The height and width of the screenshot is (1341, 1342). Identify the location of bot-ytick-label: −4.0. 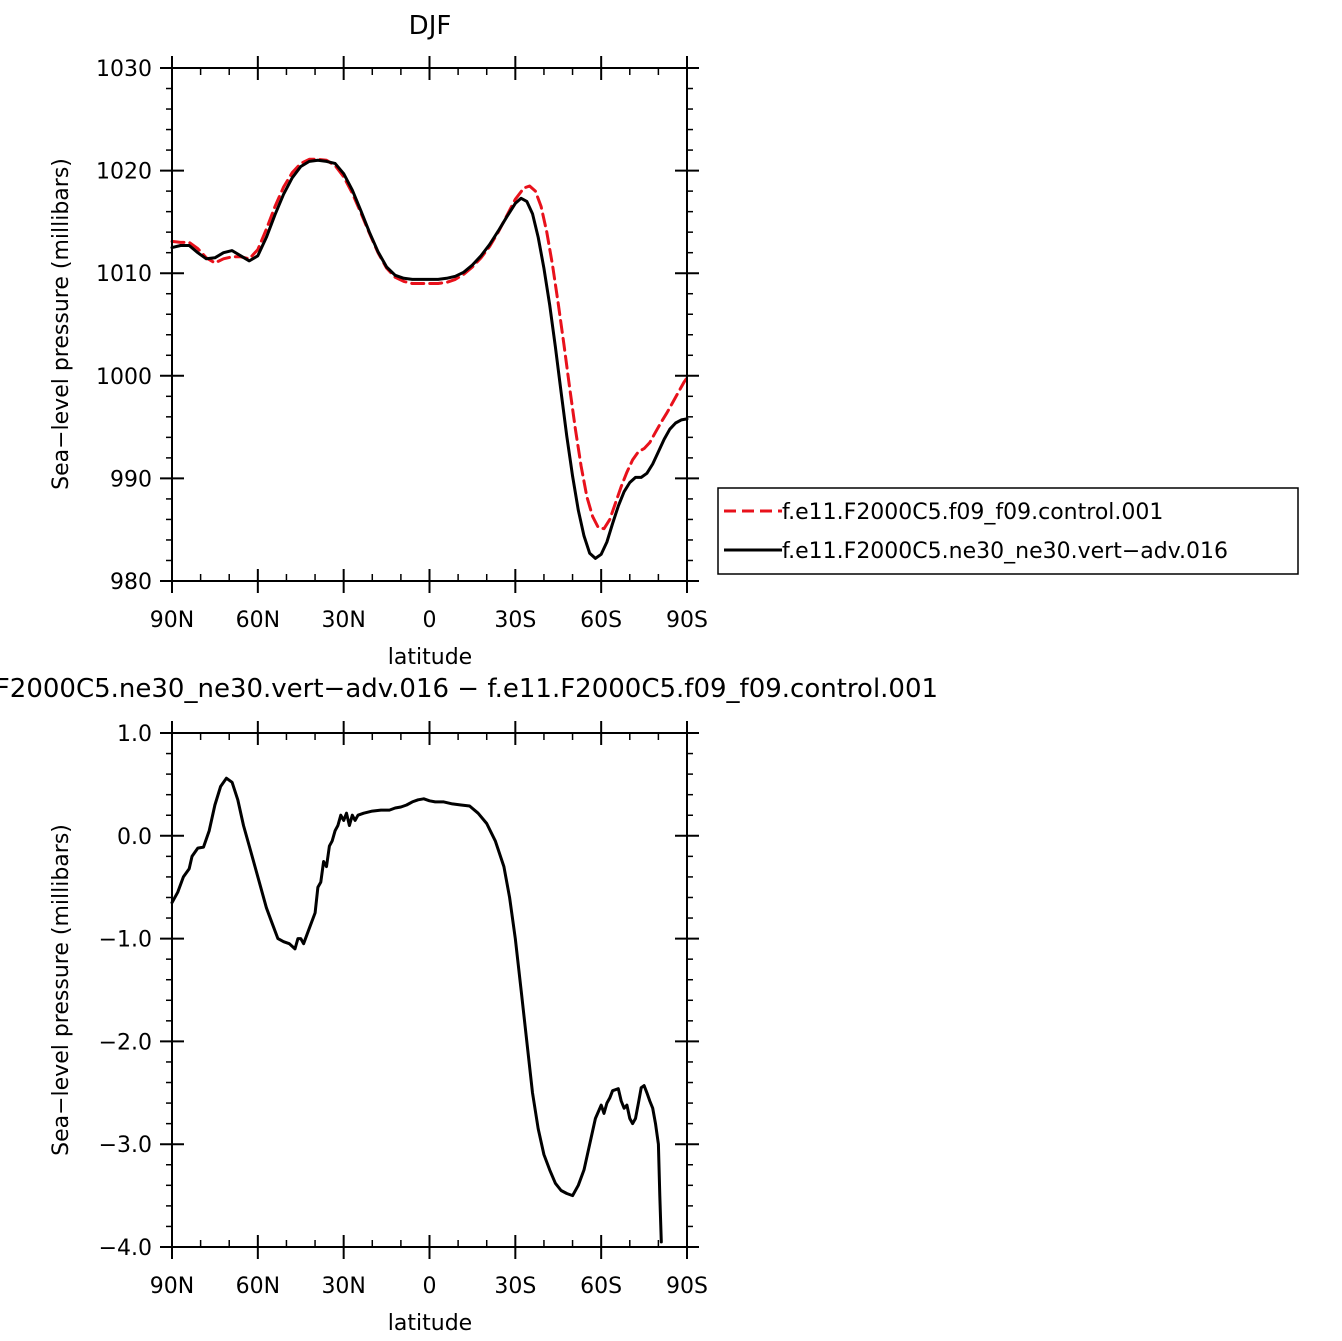
(125, 1248).